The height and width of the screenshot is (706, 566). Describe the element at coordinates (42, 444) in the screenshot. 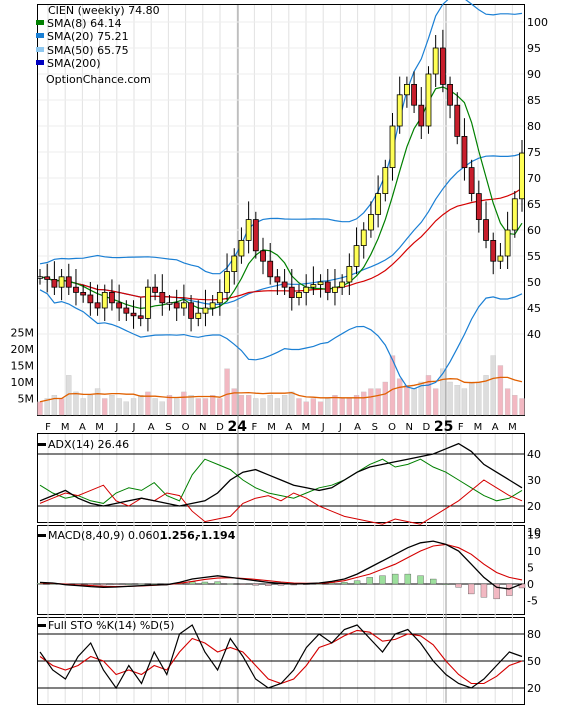

I see `adx-legend-swatch` at that location.